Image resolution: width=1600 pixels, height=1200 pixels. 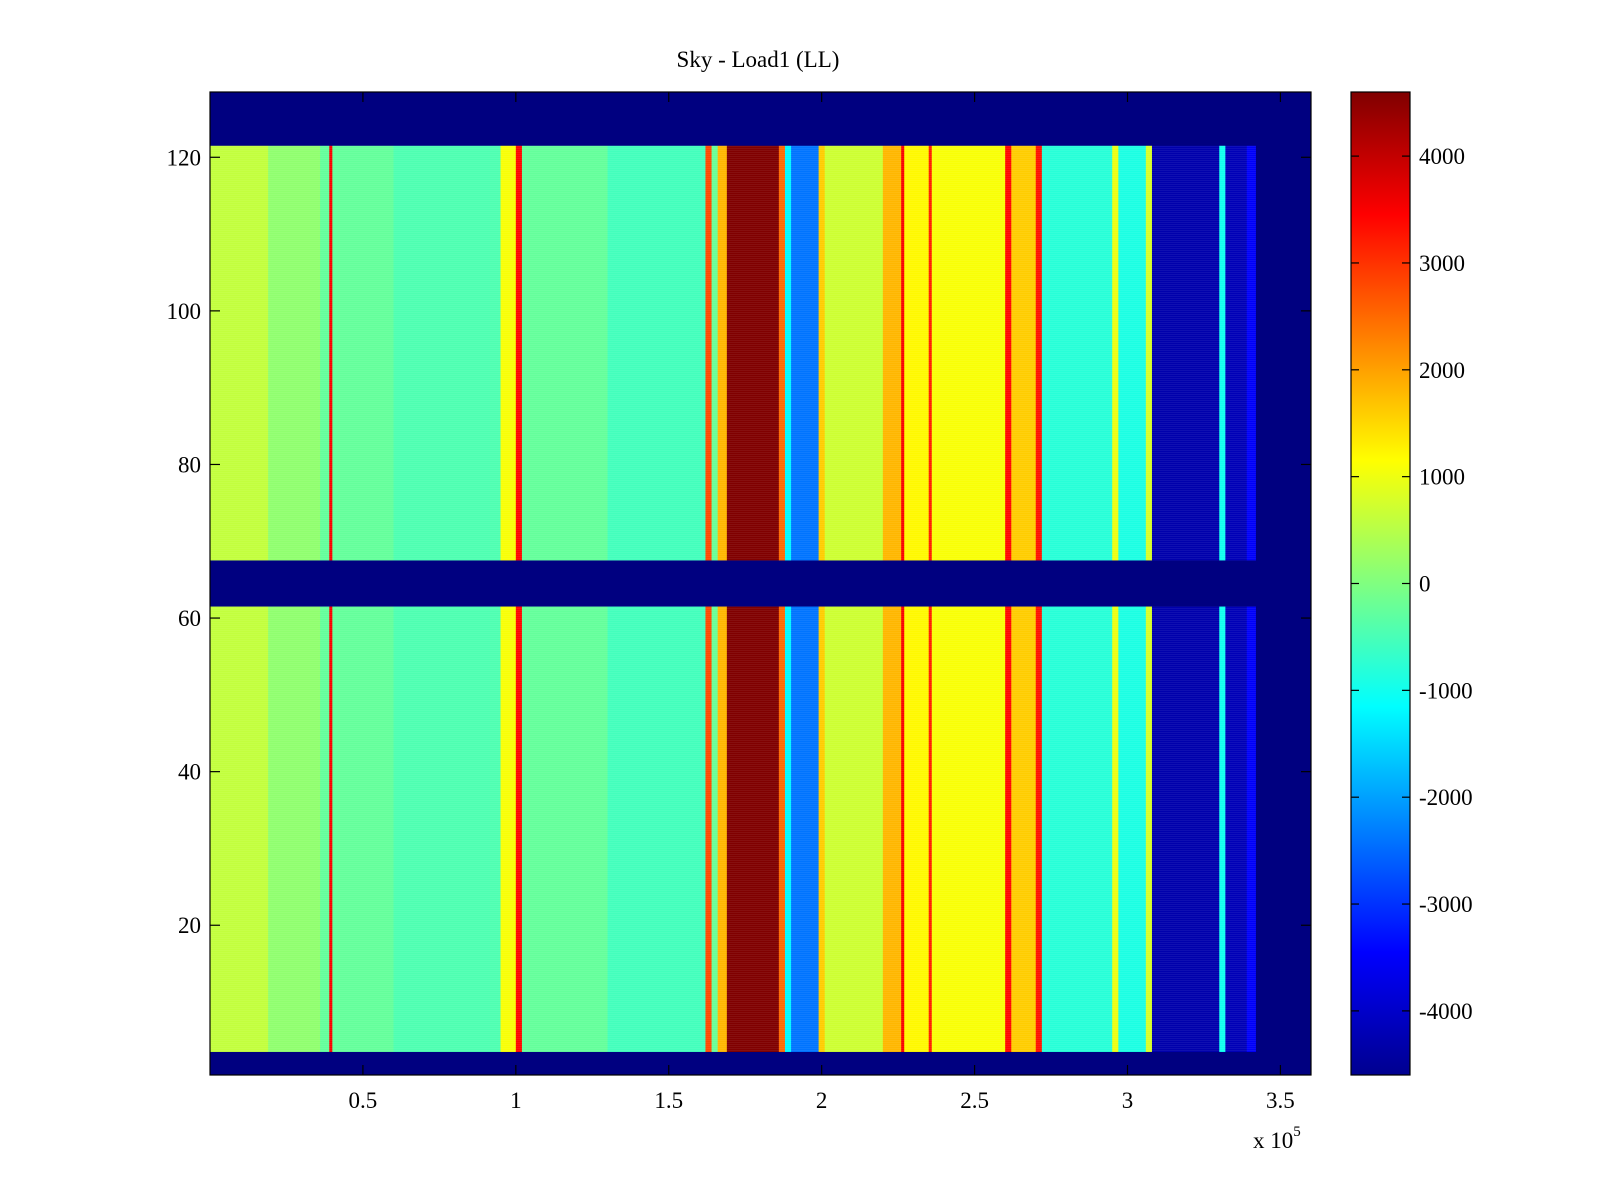 What do you see at coordinates (1446, 797) in the screenshot?
I see `colorbar-tick-label: -2000` at bounding box center [1446, 797].